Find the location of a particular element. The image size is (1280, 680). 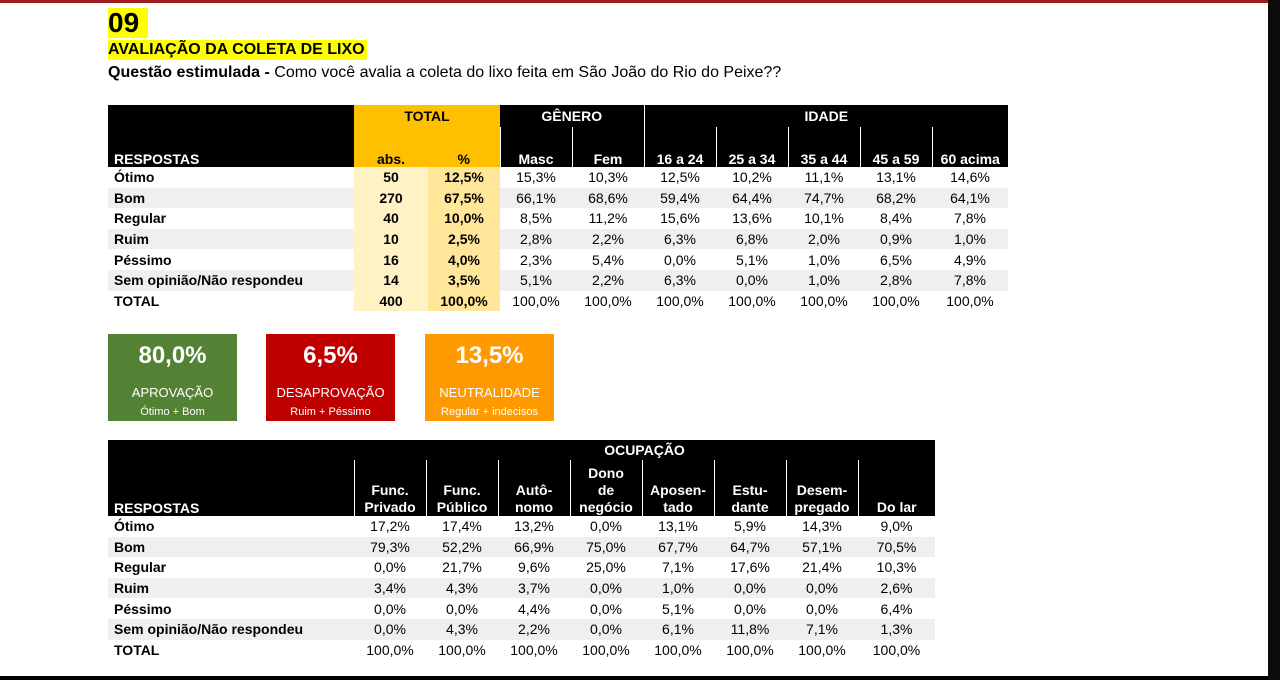

cell-value: 59,4% is located at coordinates (680, 198).